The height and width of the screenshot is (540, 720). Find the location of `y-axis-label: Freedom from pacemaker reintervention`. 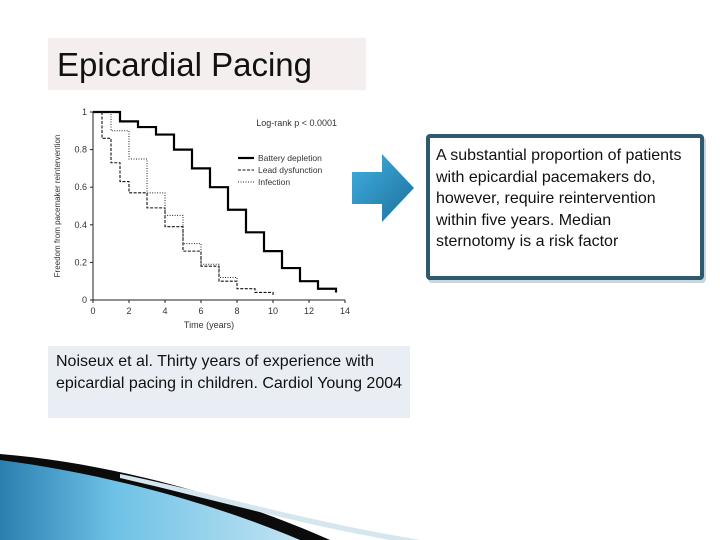

y-axis-label: Freedom from pacemaker reintervention is located at coordinates (57, 206).